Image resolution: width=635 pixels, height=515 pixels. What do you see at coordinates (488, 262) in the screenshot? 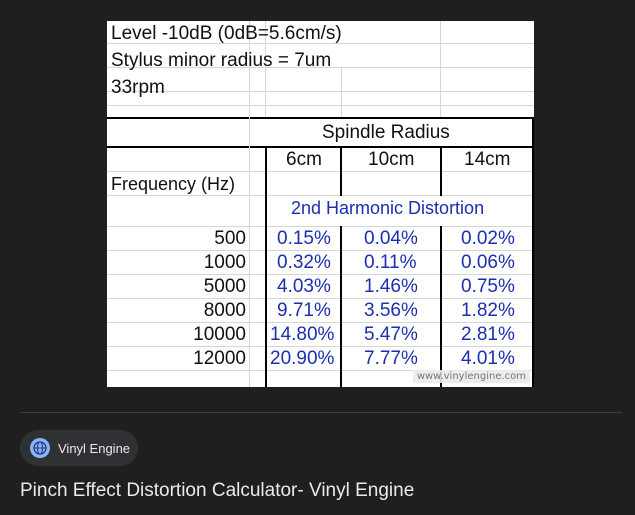
I see `distortion-cell: 0.06%` at bounding box center [488, 262].